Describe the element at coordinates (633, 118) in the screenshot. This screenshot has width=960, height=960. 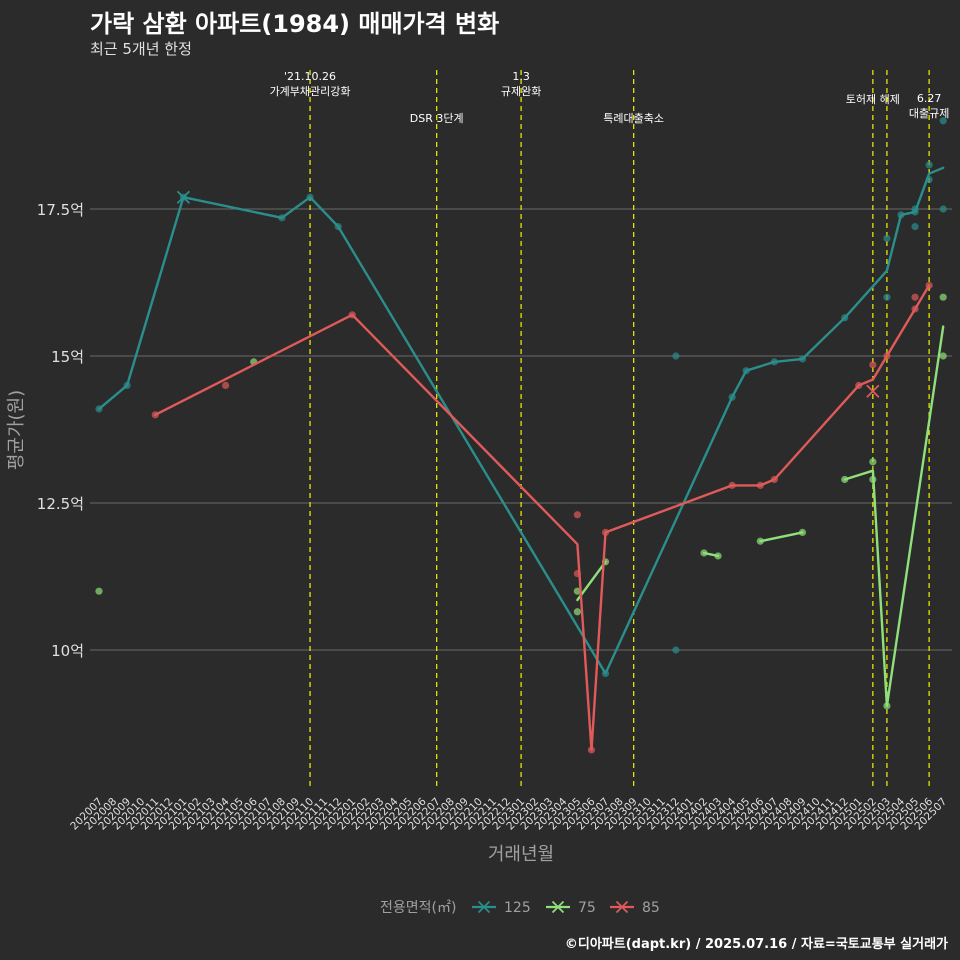
I see `event-label: 특례대출축소` at that location.